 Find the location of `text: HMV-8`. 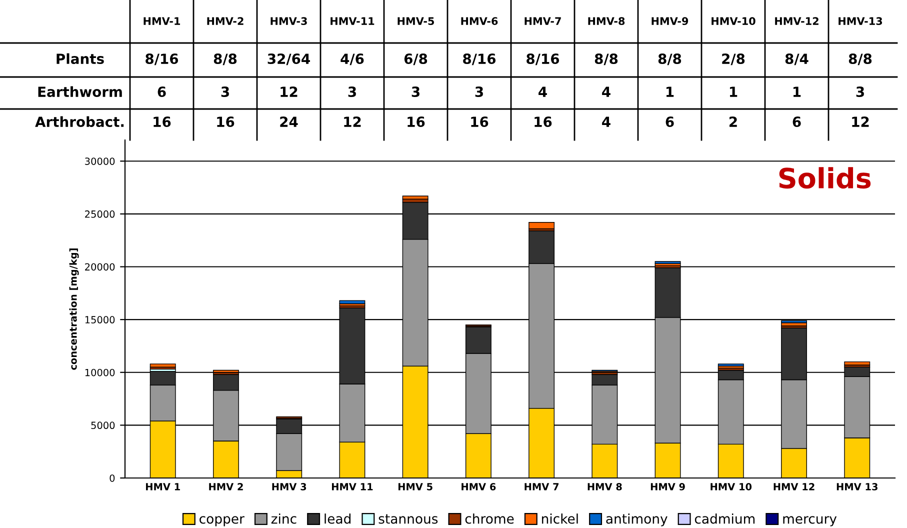

text: HMV-8 is located at coordinates (606, 21).